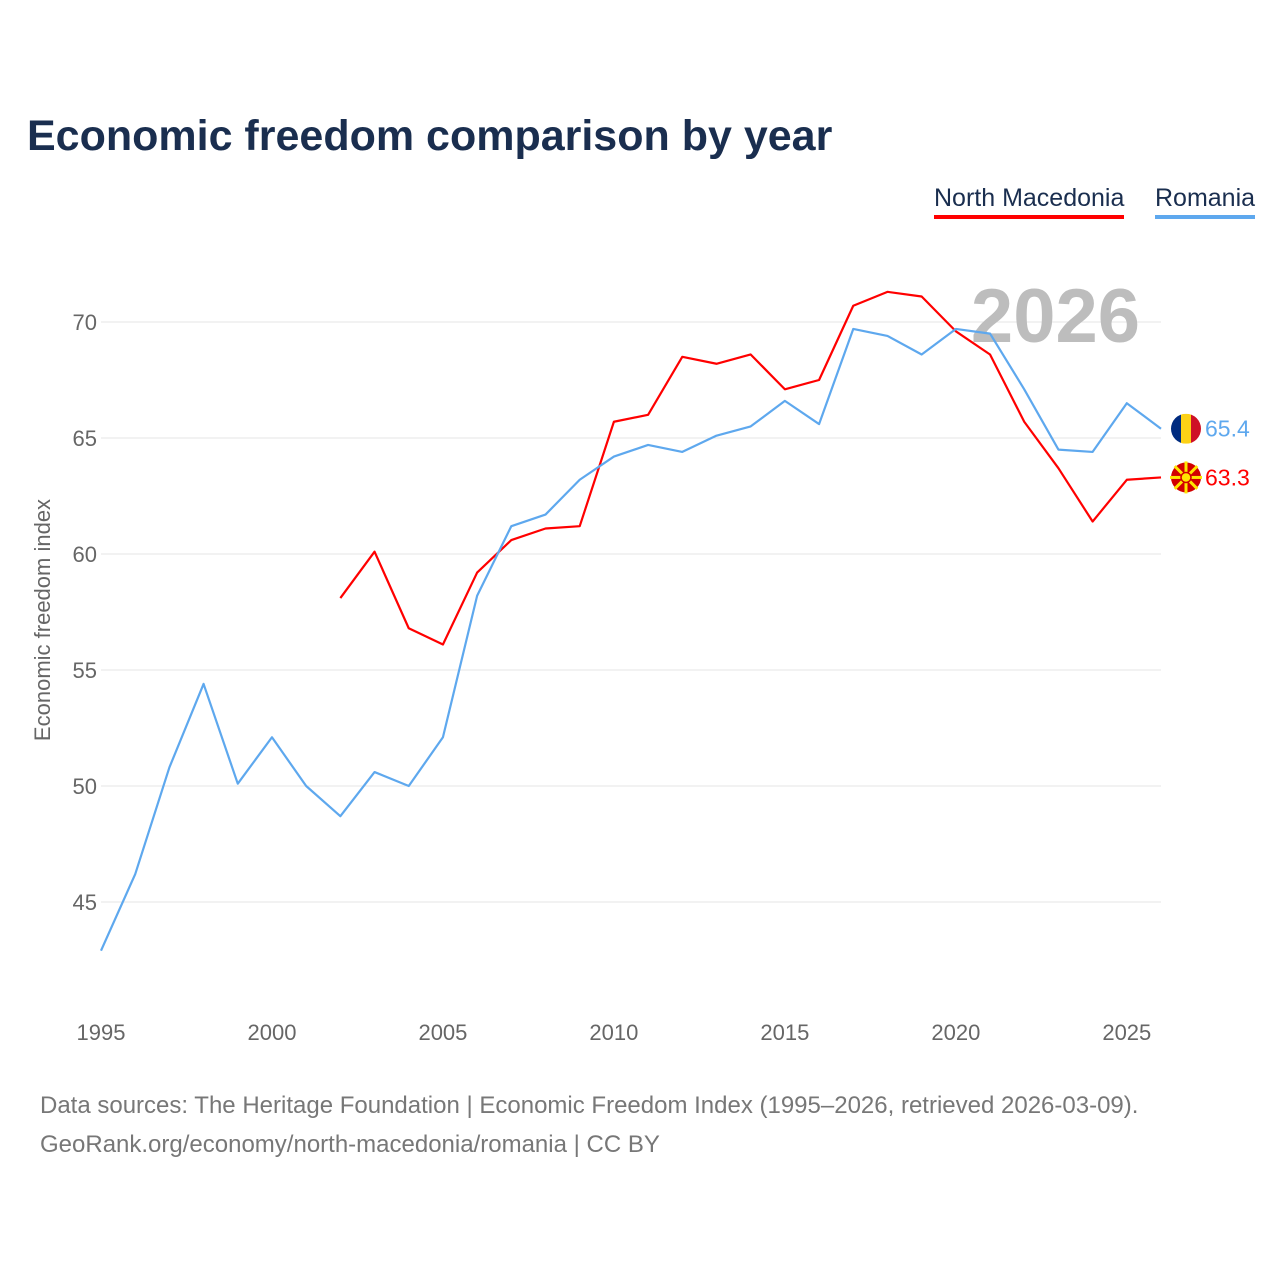 This screenshot has width=1280, height=1280. I want to click on x-tick-label: 2025, so click(1126, 1032).